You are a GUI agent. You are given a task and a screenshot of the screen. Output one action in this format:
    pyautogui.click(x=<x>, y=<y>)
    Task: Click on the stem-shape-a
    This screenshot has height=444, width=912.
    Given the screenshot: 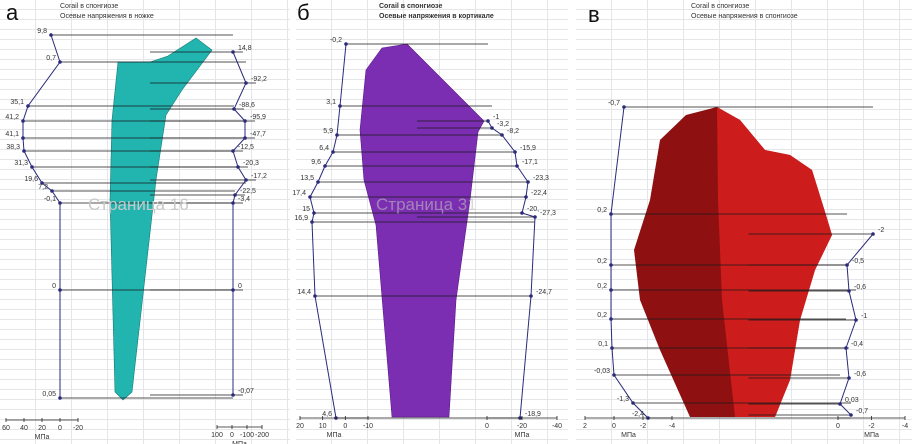 What is the action you would take?
    pyautogui.click(x=161, y=219)
    